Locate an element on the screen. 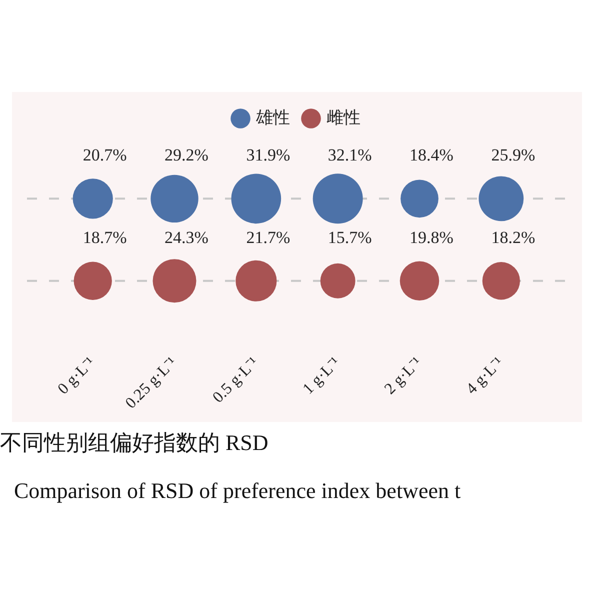 This screenshot has height=599, width=600. legend-label: 雌性 is located at coordinates (343, 118).